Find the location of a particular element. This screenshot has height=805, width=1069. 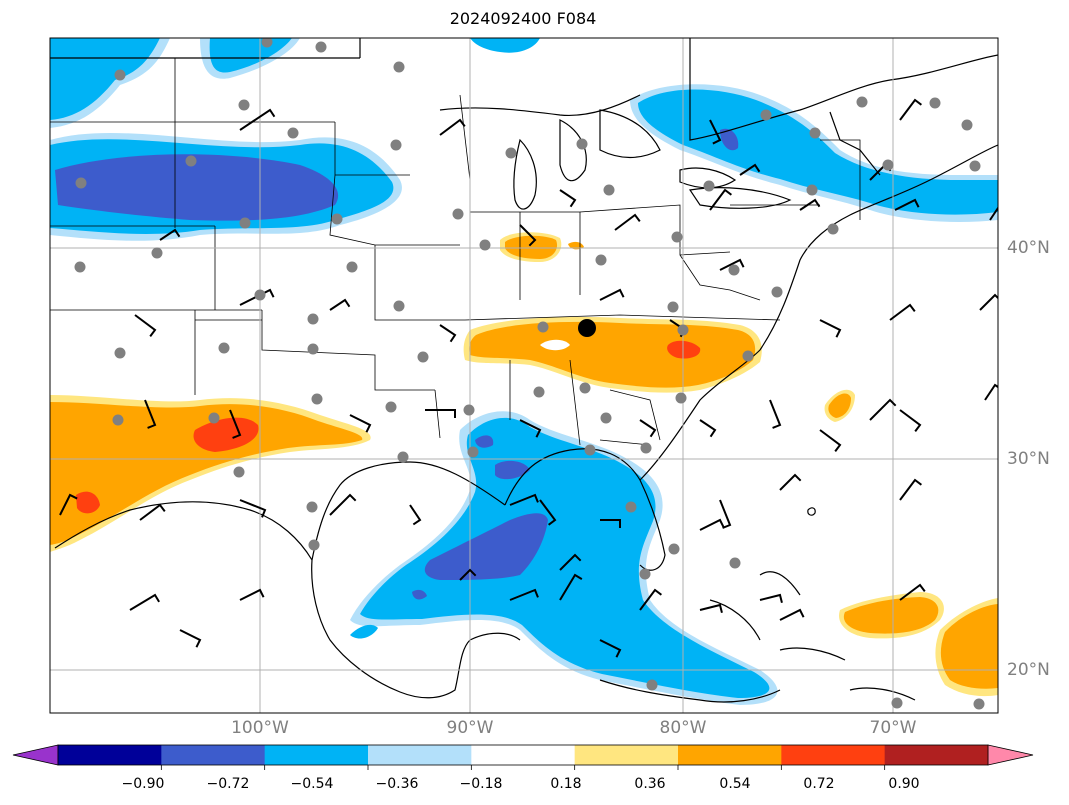

colorbar-tick-label: −0.72 is located at coordinates (228, 784).